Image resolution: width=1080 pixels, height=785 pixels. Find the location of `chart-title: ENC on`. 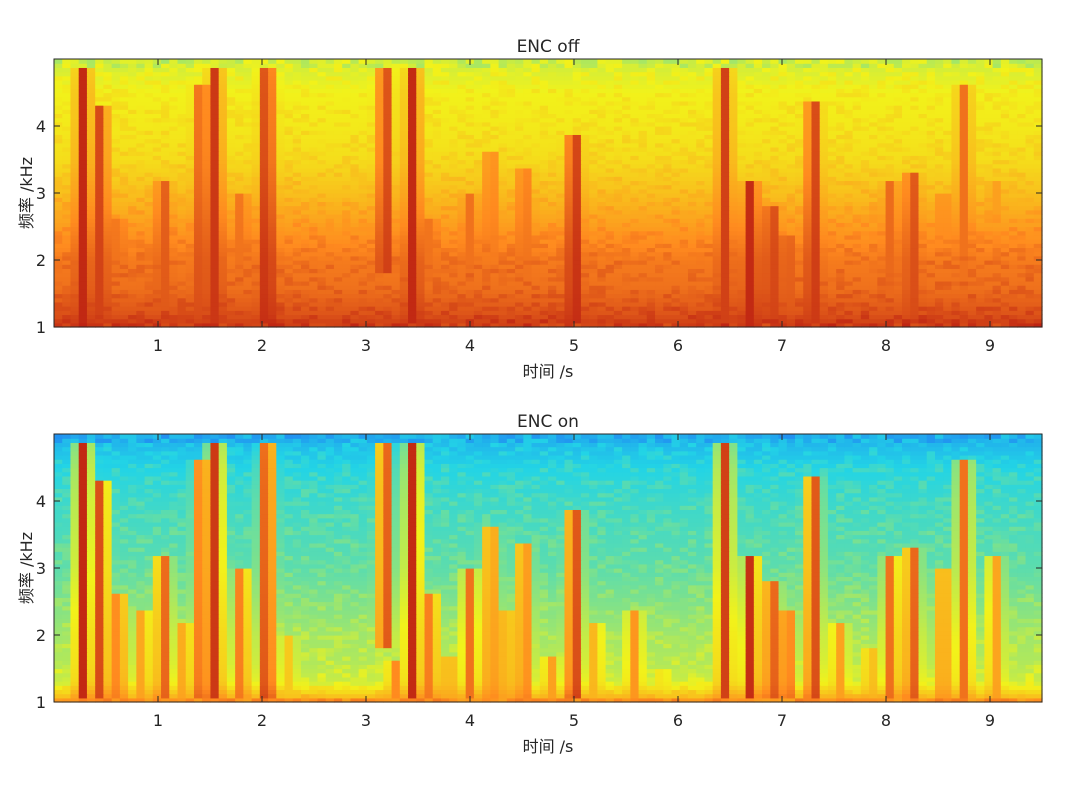

chart-title: ENC on is located at coordinates (548, 422).